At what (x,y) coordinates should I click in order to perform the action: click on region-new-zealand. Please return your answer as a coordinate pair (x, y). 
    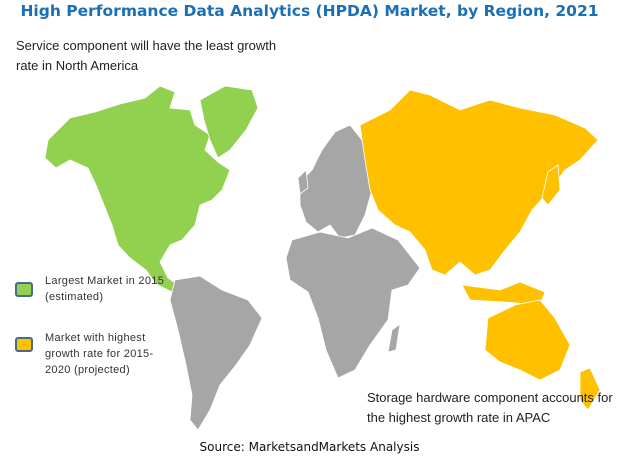
    Looking at the image, I should click on (590, 389).